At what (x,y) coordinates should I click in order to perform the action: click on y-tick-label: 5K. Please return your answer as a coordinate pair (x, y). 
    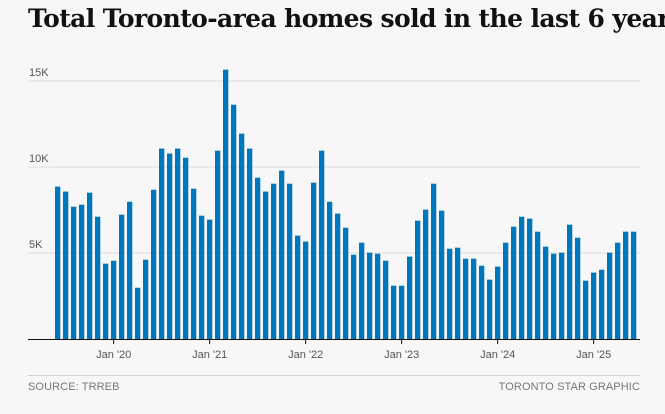
    Looking at the image, I should click on (36, 245).